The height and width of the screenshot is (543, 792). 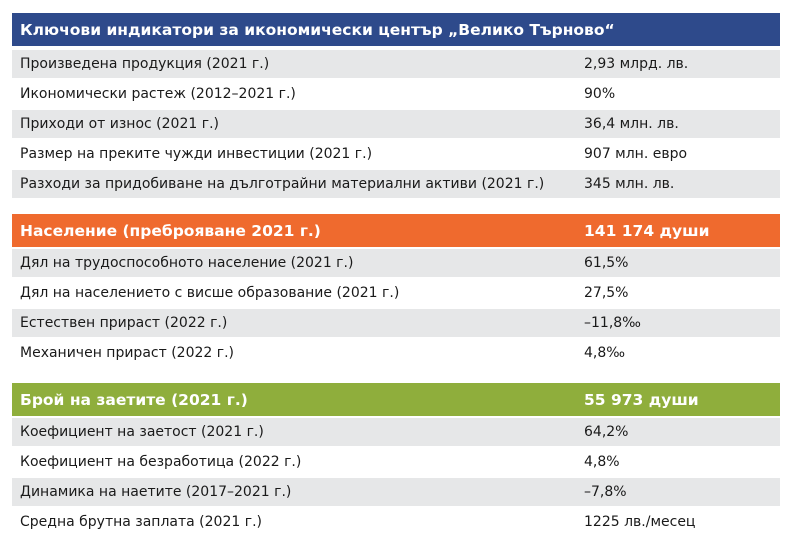 What do you see at coordinates (142, 432) in the screenshot?
I see `row-label: Коефициент на заетост (2021 г.)` at bounding box center [142, 432].